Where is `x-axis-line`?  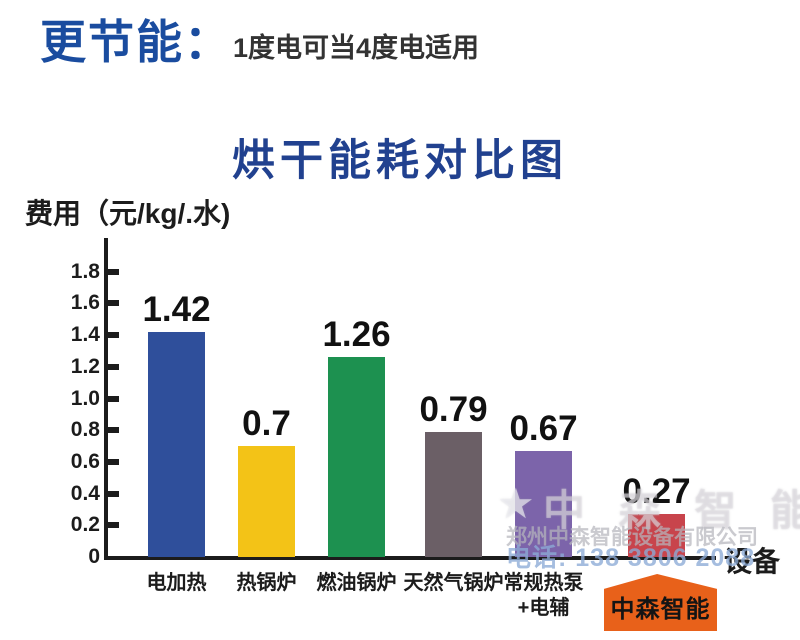
x-axis-line is located at coordinates (410, 558).